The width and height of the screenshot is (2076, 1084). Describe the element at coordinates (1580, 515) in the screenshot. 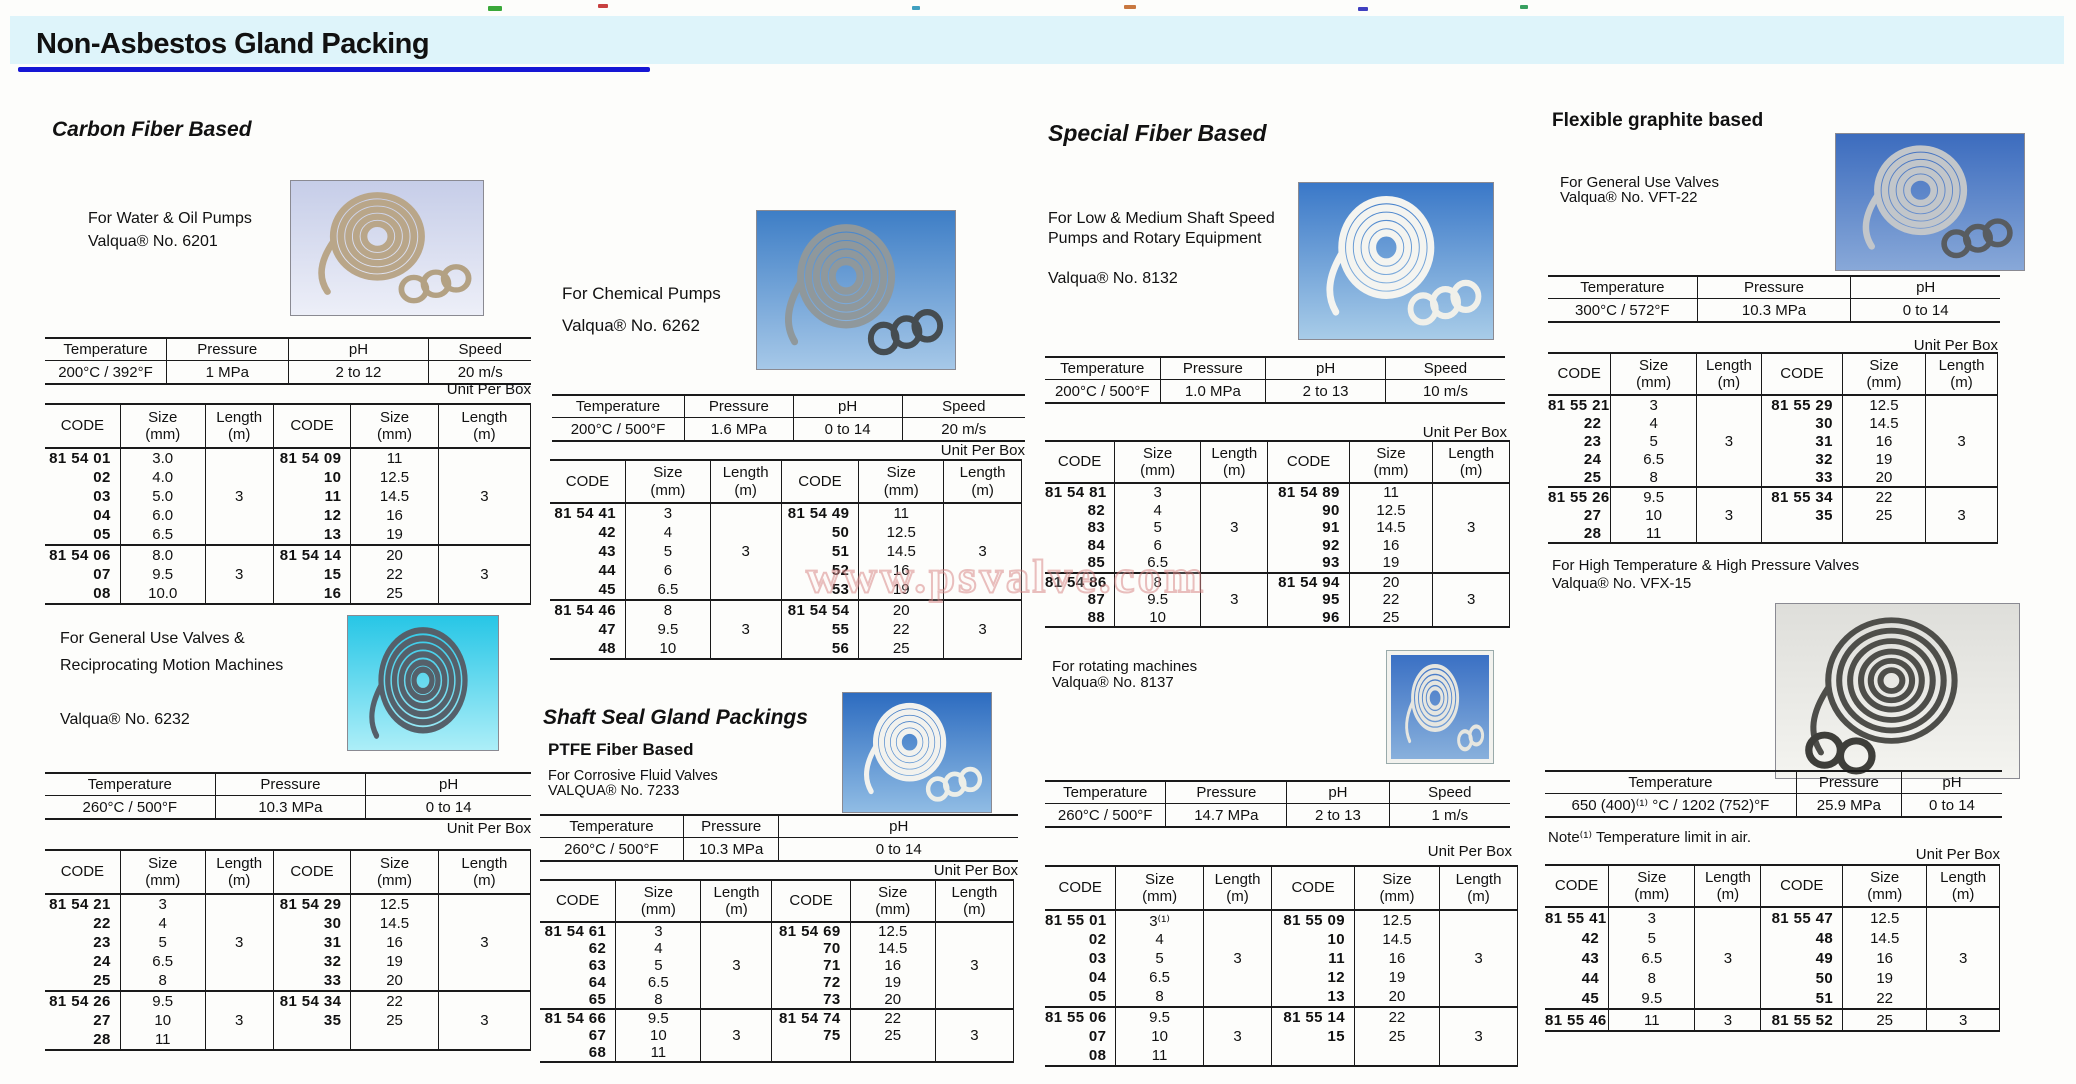

I see `code-cell: 27` at that location.